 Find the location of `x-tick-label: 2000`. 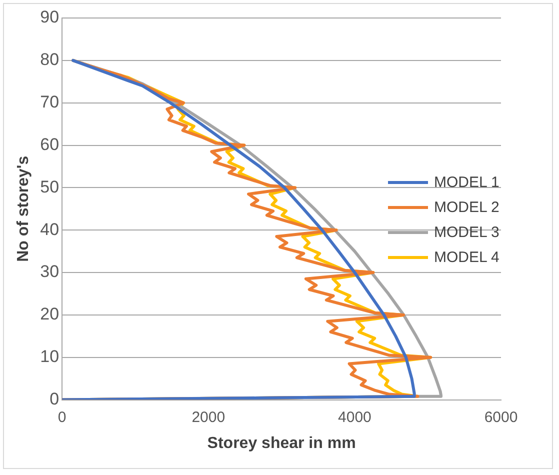

x-tick-label: 2000 is located at coordinates (209, 417).